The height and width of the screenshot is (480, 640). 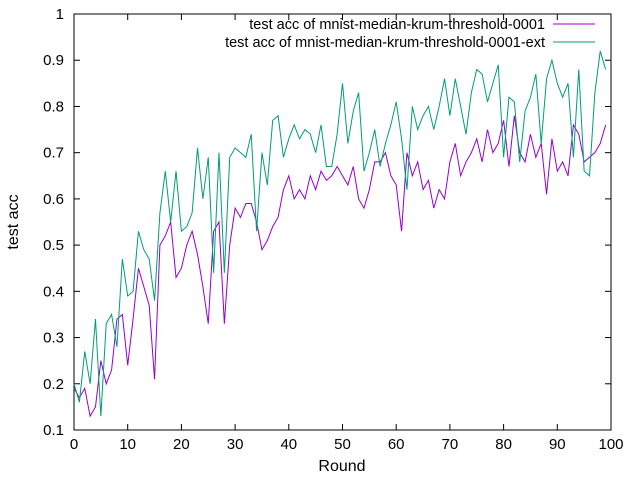 What do you see at coordinates (53, 245) in the screenshot?
I see `y-tick-label: 0.5` at bounding box center [53, 245].